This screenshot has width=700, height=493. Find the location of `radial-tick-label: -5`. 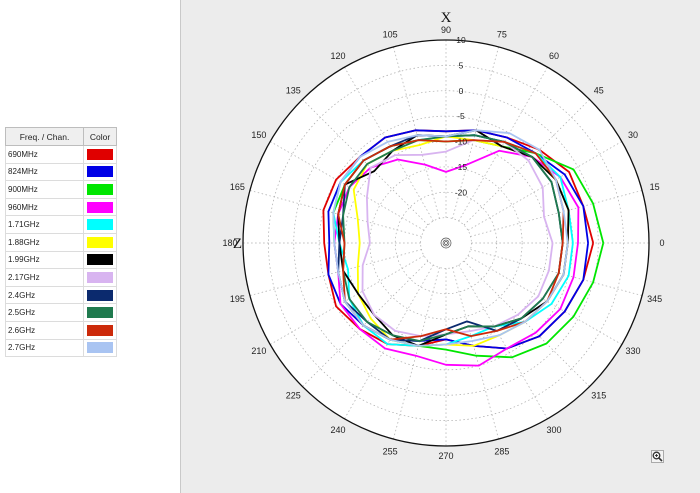

radial-tick-label: -5 is located at coordinates (461, 116).